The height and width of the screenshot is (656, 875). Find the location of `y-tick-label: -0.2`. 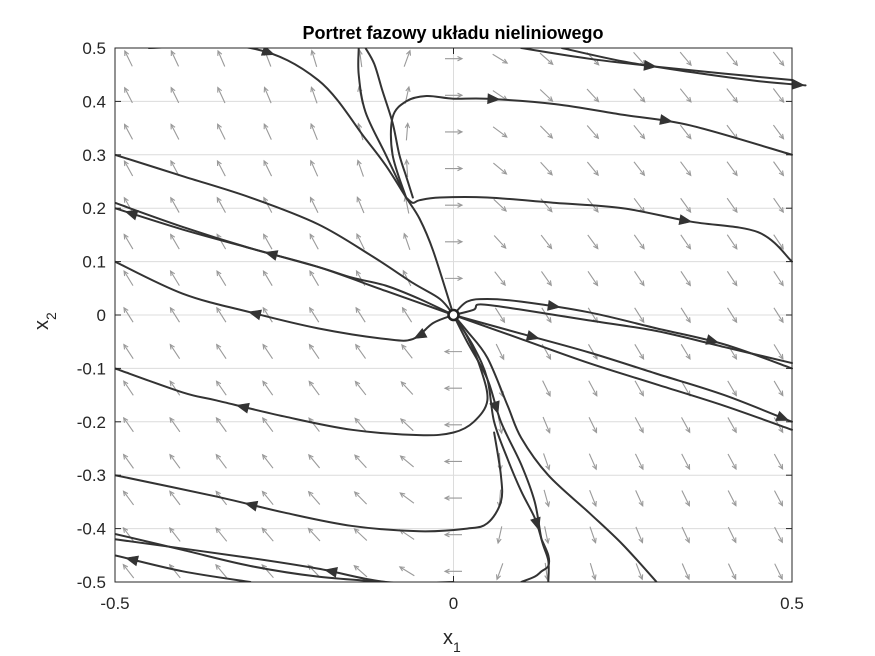

y-tick-label: -0.2 is located at coordinates (91, 422).